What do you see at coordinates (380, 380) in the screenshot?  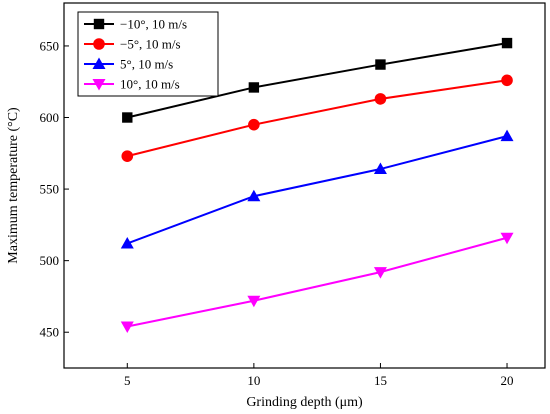 I see `x-tick-label: 15` at bounding box center [380, 380].